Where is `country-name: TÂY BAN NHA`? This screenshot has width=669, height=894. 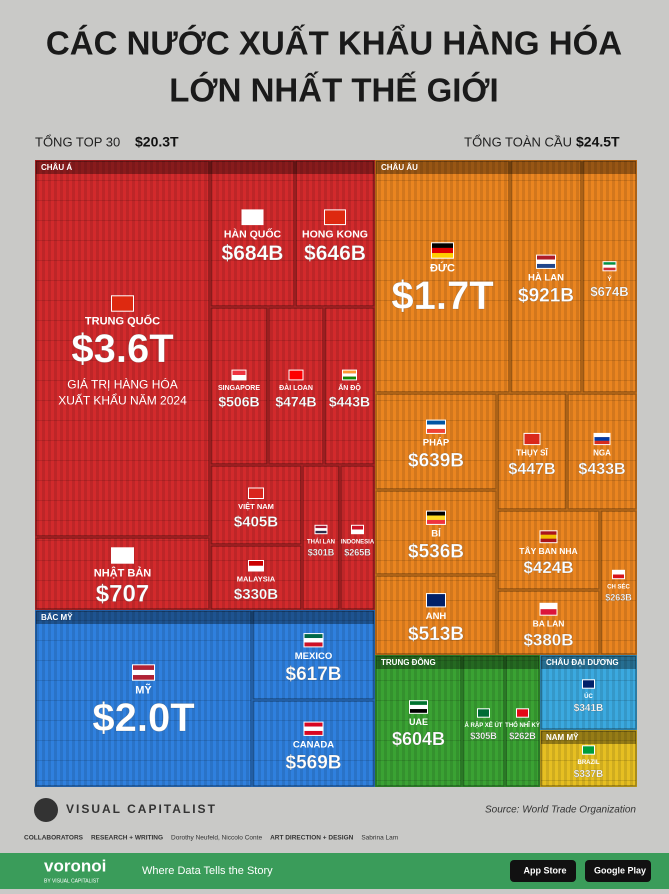 country-name: TÂY BAN NHA is located at coordinates (548, 550).